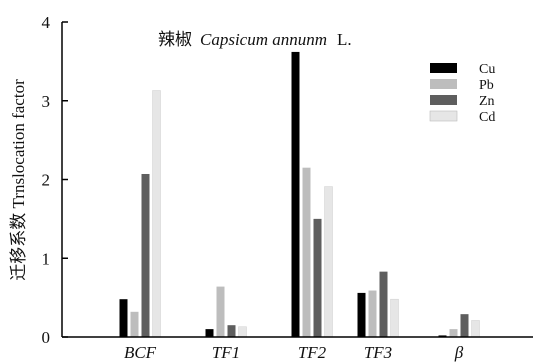 The image size is (535, 364). What do you see at coordinates (123, 318) in the screenshot?
I see `bar-cu-bcf` at bounding box center [123, 318].